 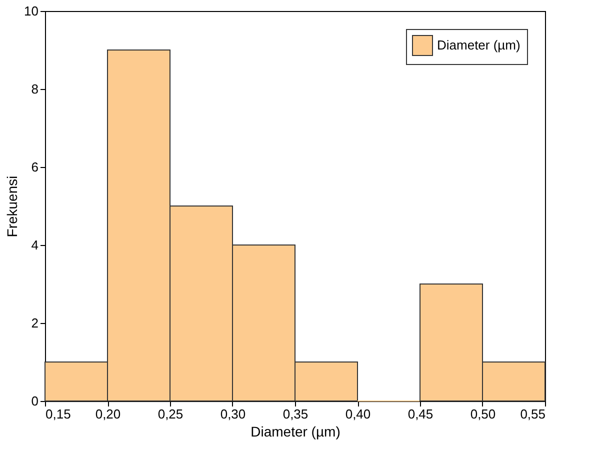 What do you see at coordinates (31, 11) in the screenshot?
I see `y-tick-label: 10` at bounding box center [31, 11].